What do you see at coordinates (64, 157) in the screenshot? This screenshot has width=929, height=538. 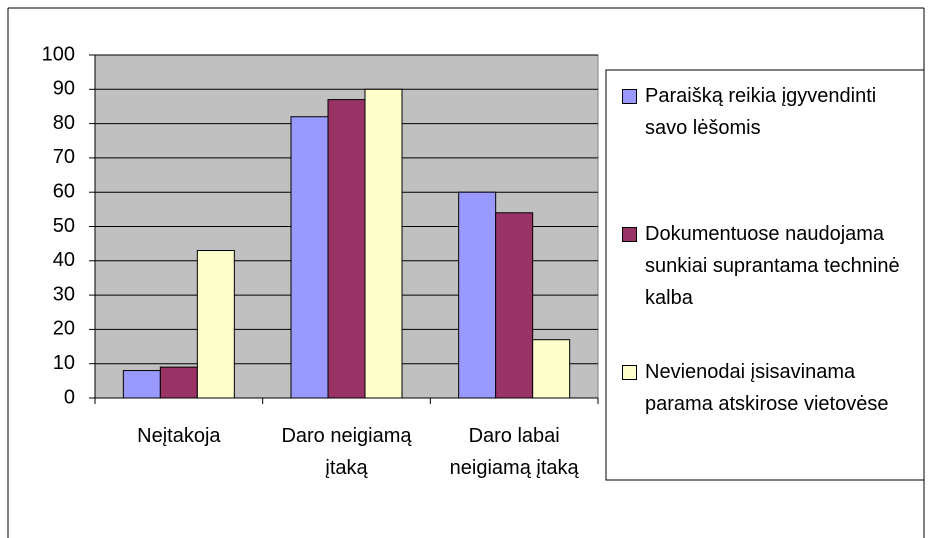 I see `y-tick-label: 70` at bounding box center [64, 157].